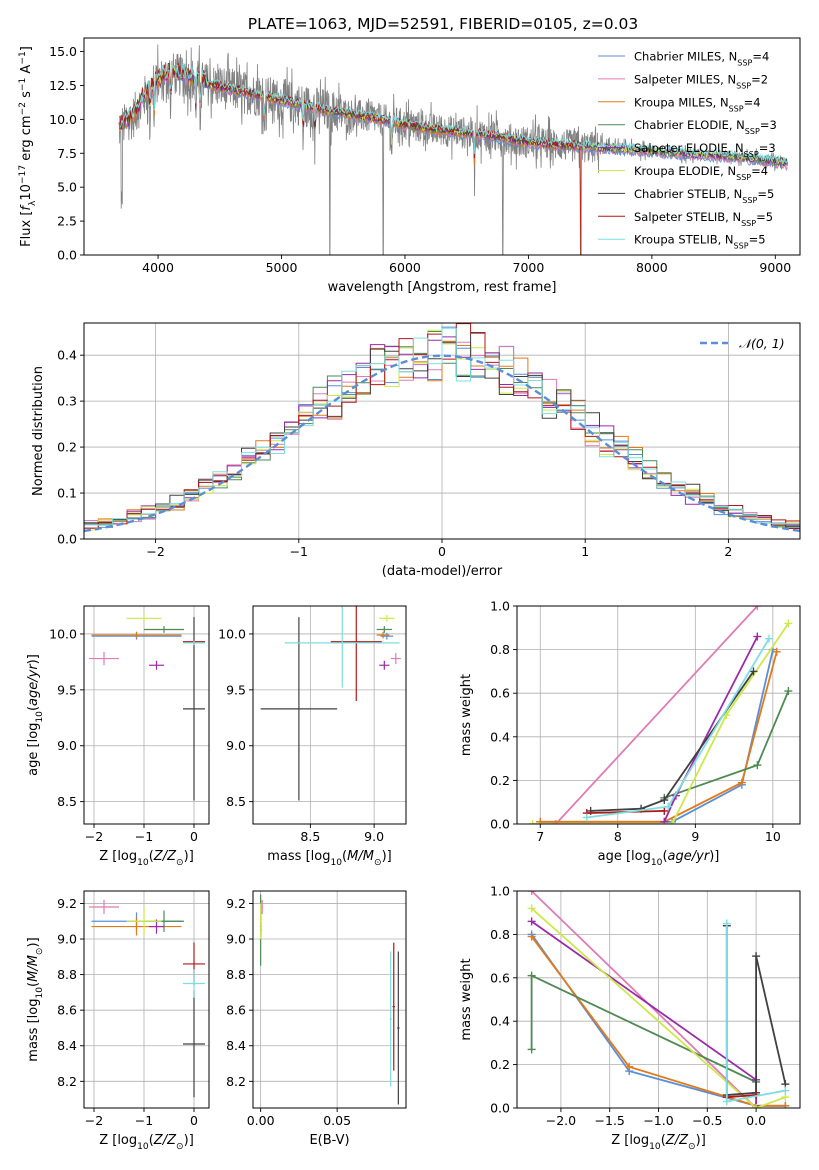 Image resolution: width=819 pixels, height=1170 pixels. What do you see at coordinates (67, 187) in the screenshot?
I see `y-tick-label: 5.0` at bounding box center [67, 187].